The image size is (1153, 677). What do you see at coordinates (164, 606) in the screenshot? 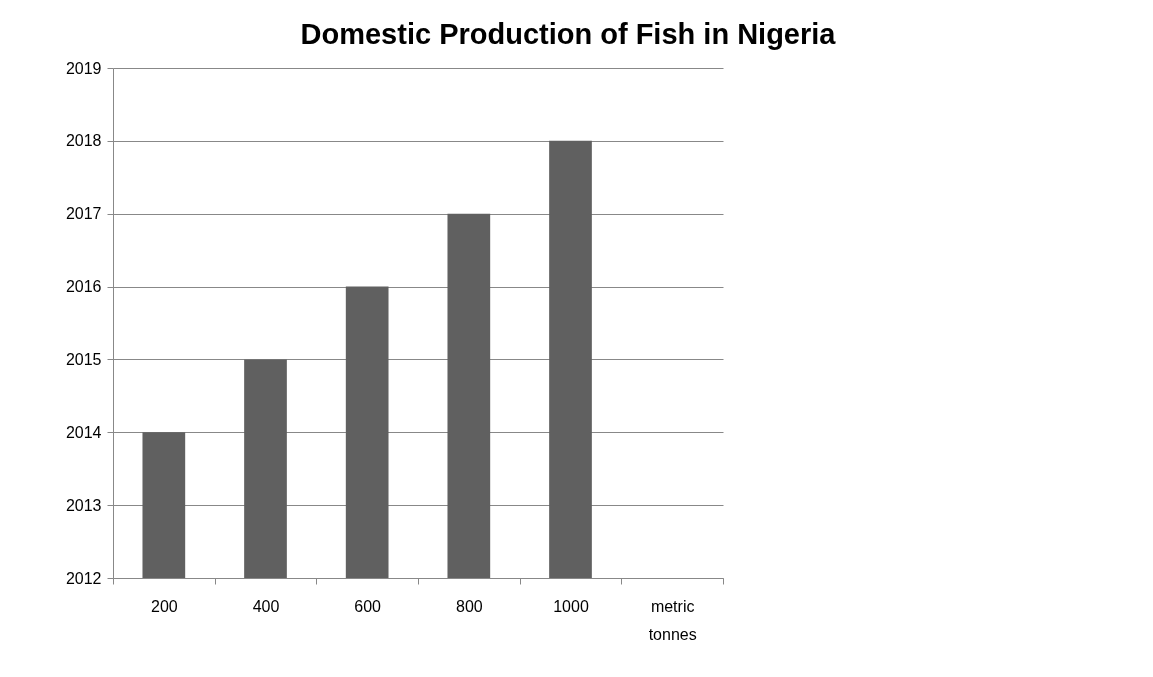
I see `x-tick-label: 200` at bounding box center [164, 606].